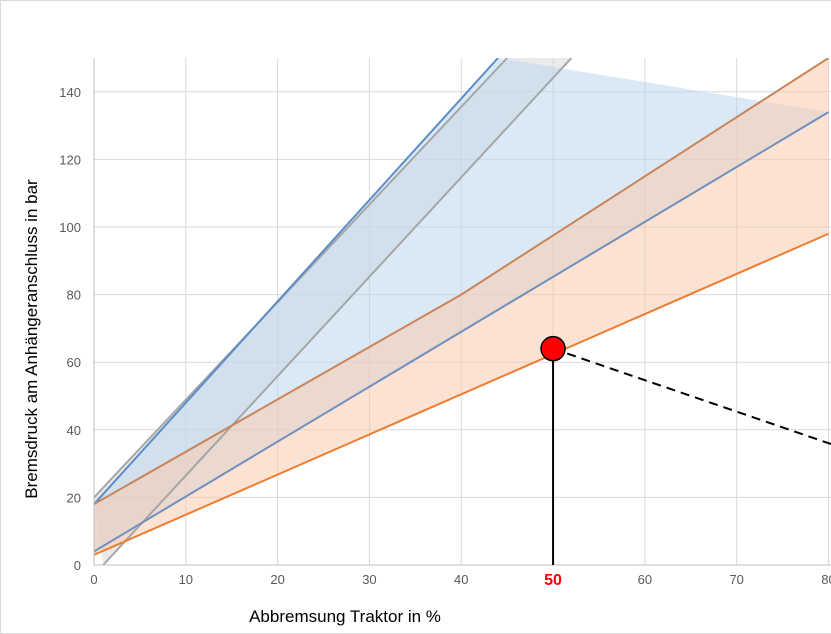 This screenshot has height=634, width=831. I want to click on y-tick-label: 60, so click(74, 362).